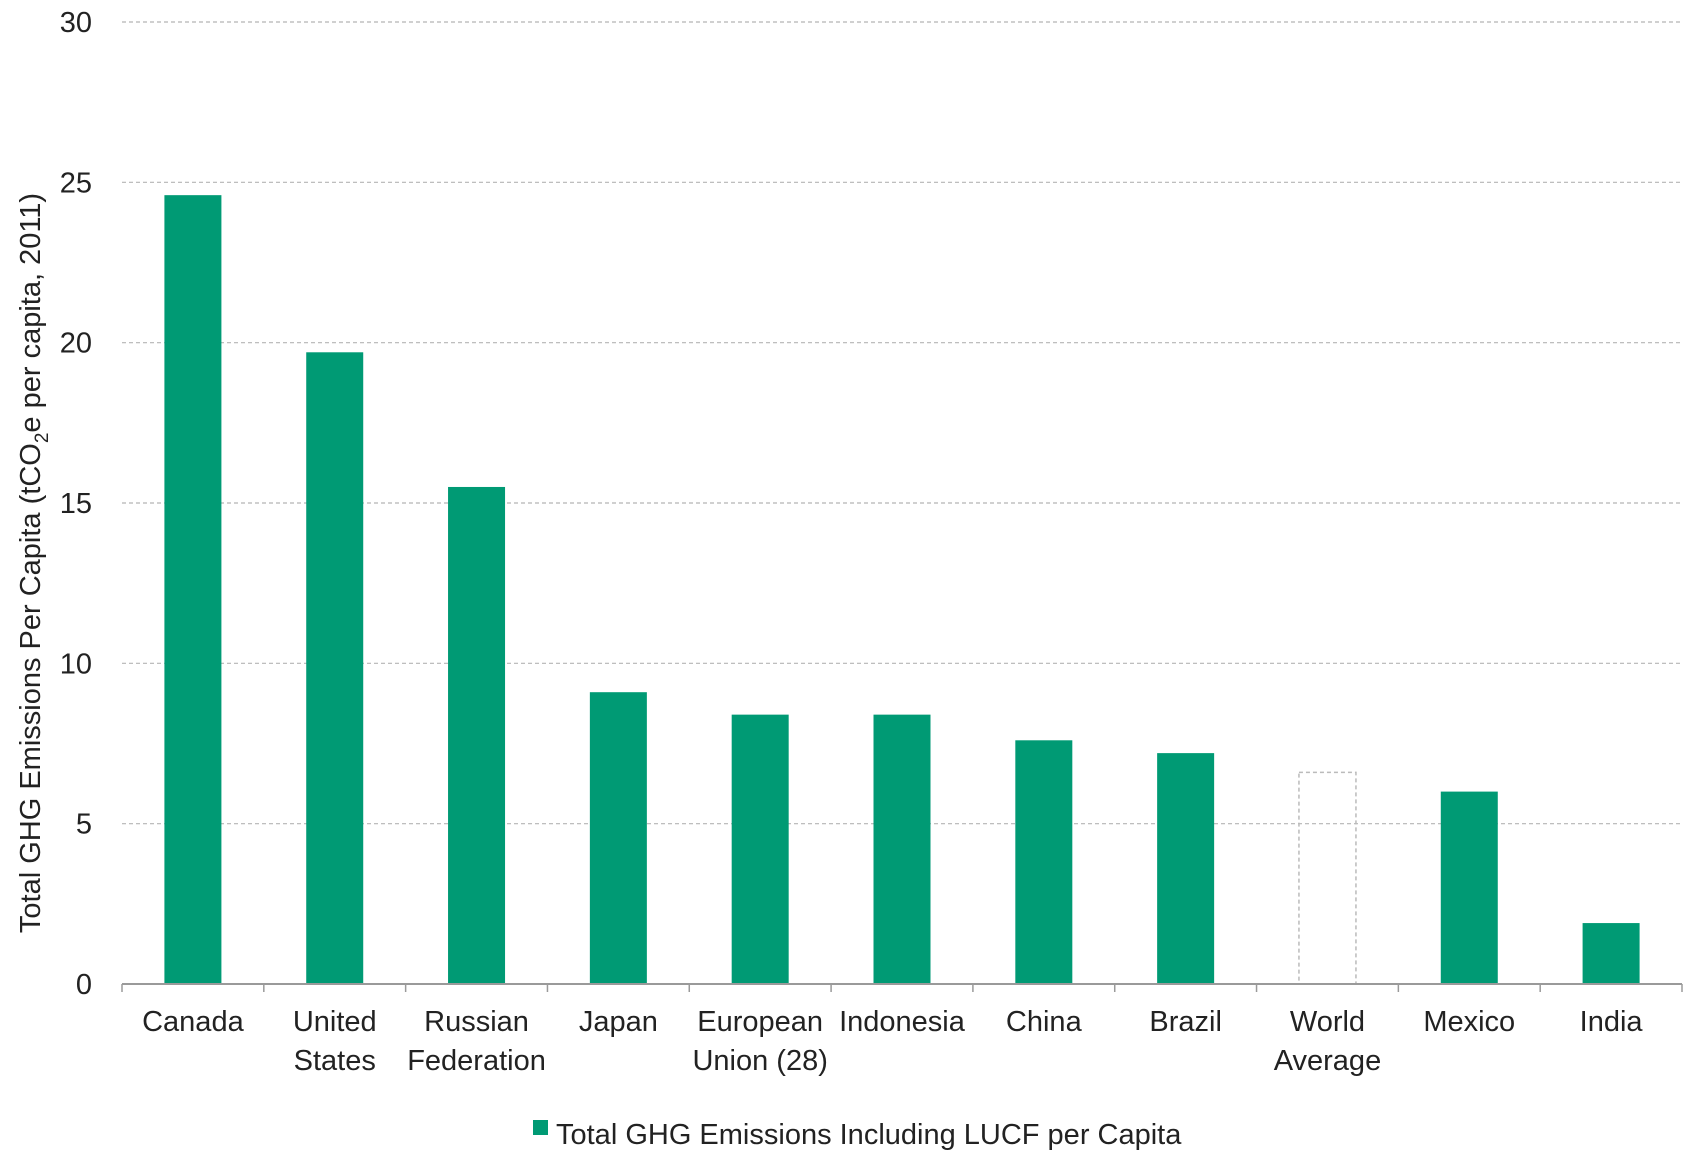  I want to click on y-tick-label: 30, so click(76, 23).